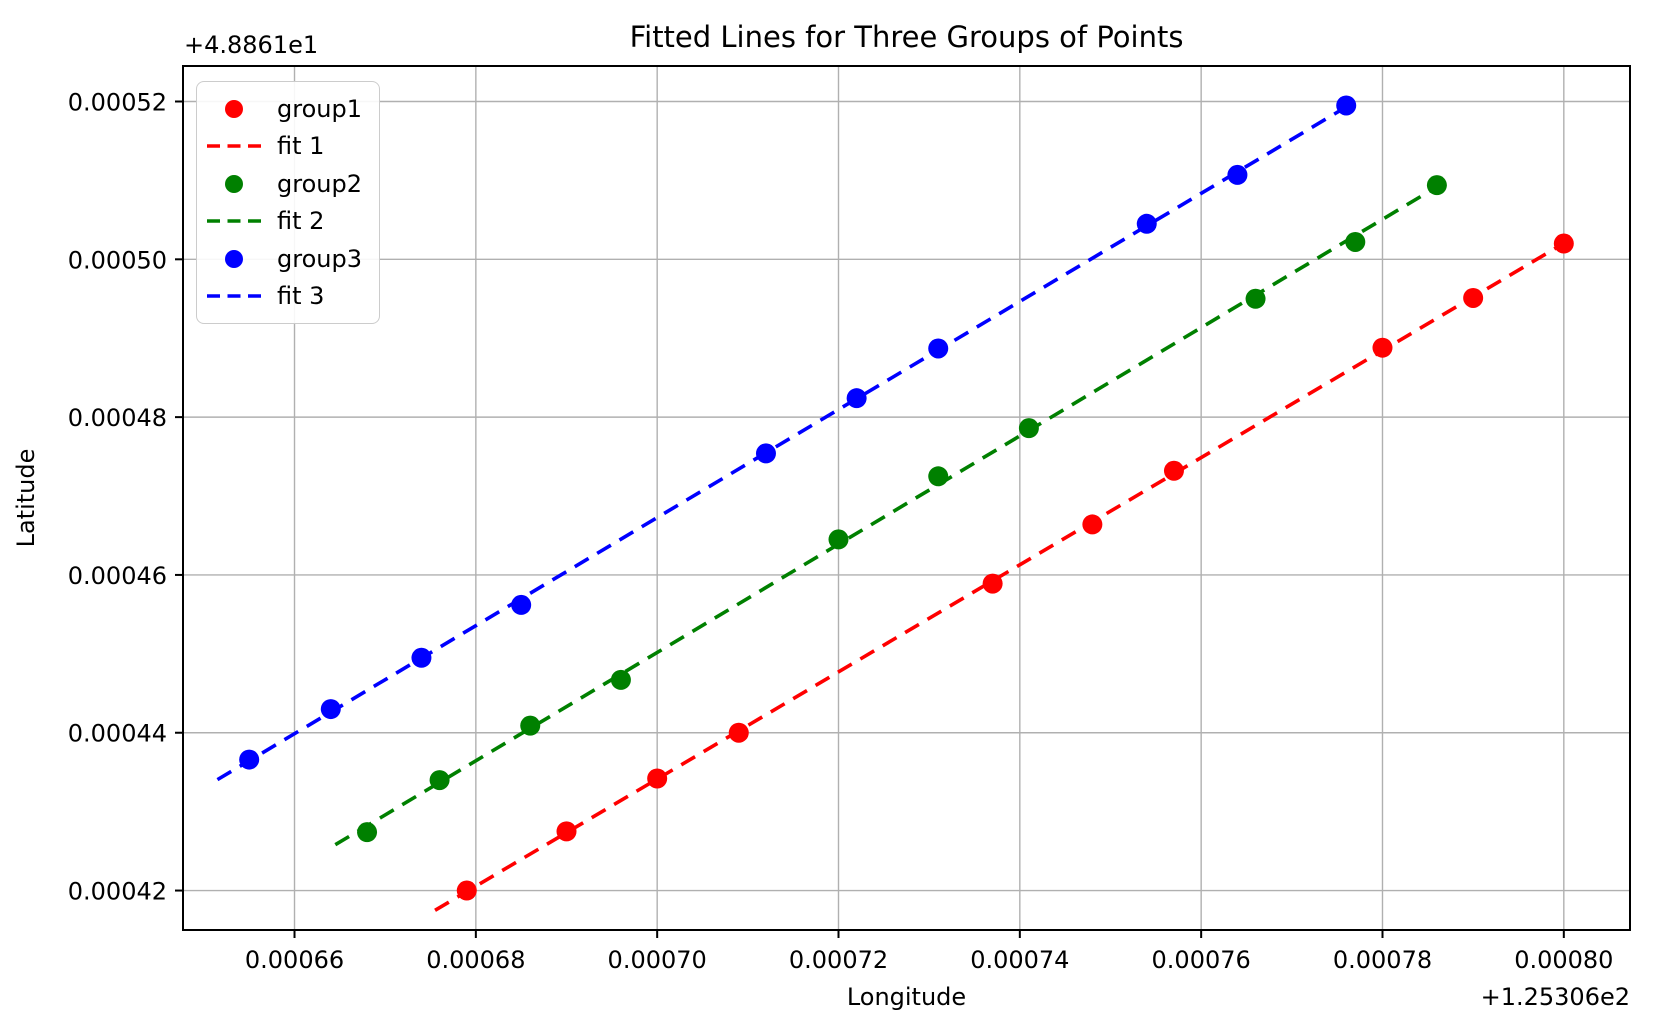 The height and width of the screenshot is (1030, 1662). I want to click on legend-entry-fit-3: fit 3, so click(289, 296).